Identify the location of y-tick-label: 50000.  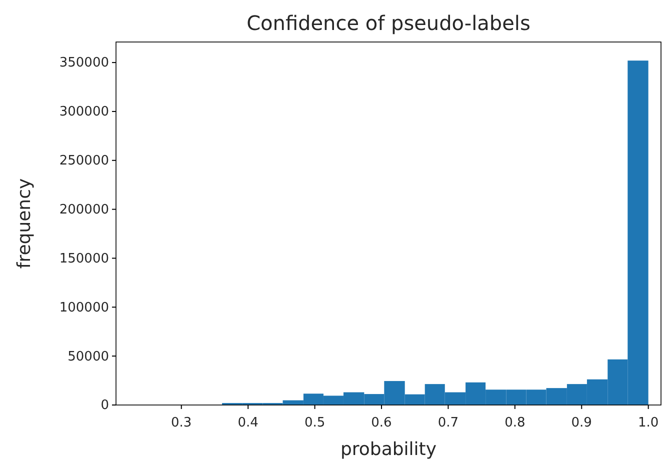
(88, 356).